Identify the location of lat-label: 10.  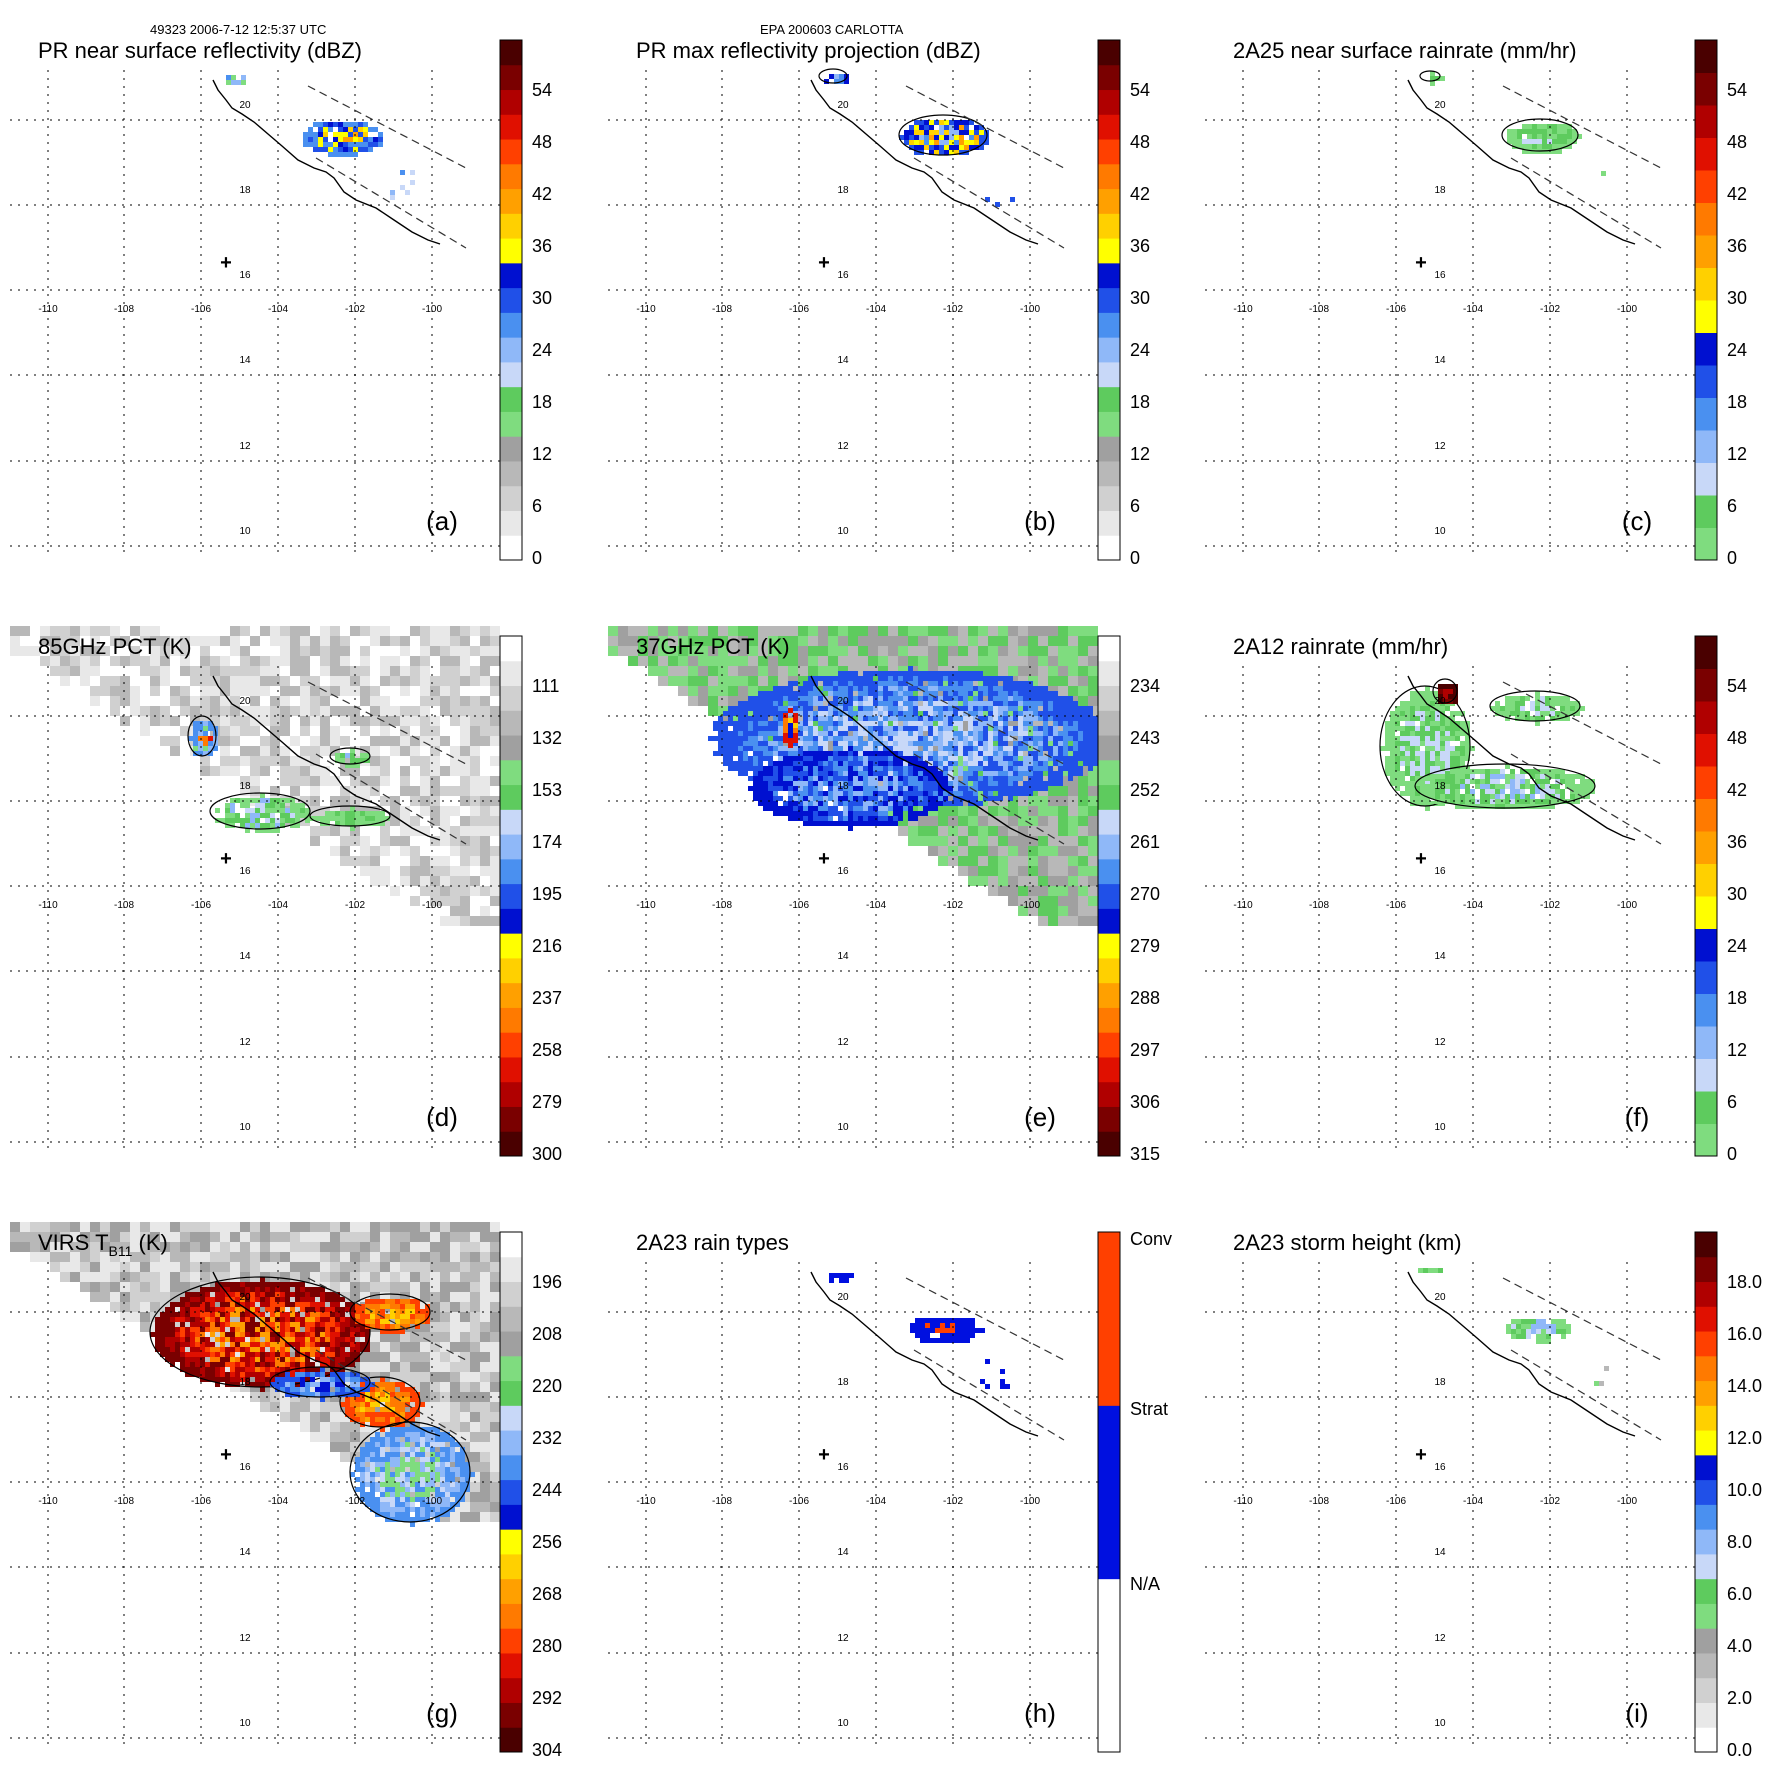
(245, 531).